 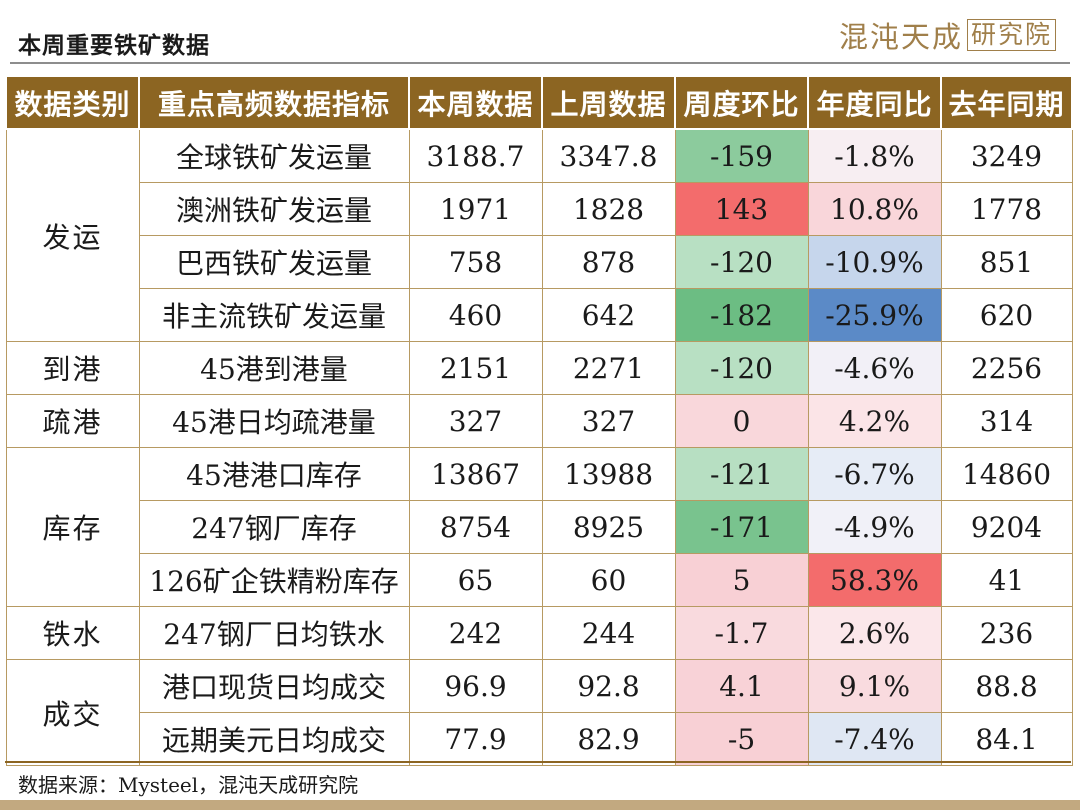 What do you see at coordinates (274, 686) in the screenshot?
I see `indicator-cell: 港口现货日均成交` at bounding box center [274, 686].